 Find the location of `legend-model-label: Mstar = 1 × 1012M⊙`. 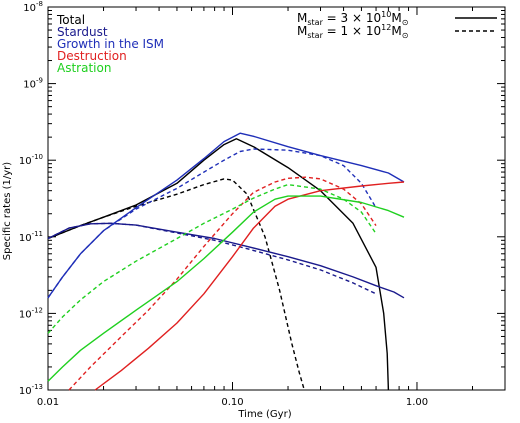

legend-model-label: Mstar = 1 × 1012M⊙ is located at coordinates (352, 31).